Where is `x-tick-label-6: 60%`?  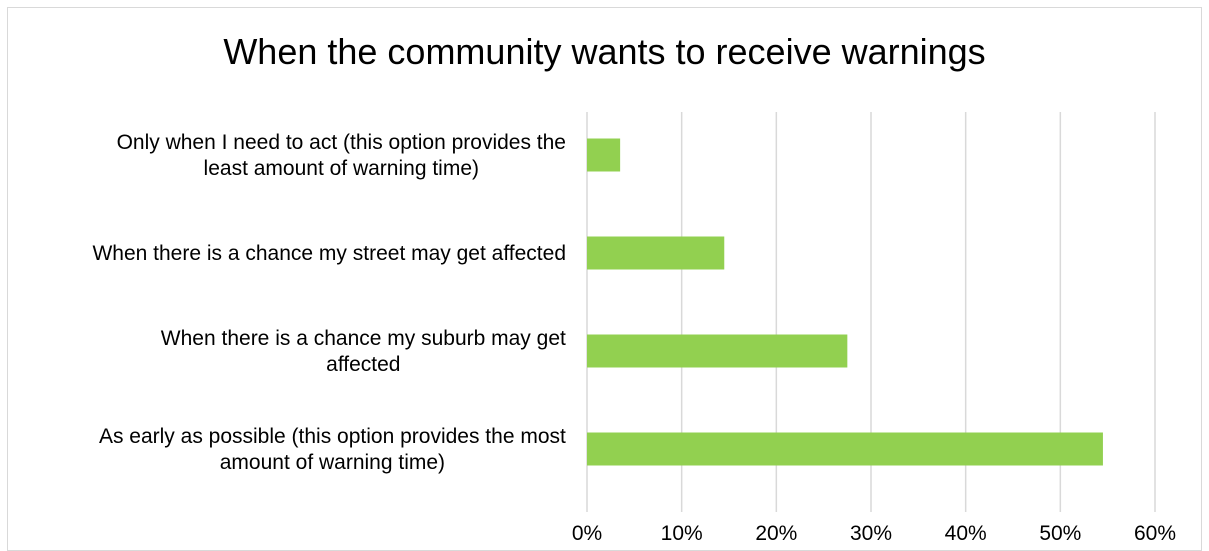
x-tick-label-6: 60% is located at coordinates (1155, 533).